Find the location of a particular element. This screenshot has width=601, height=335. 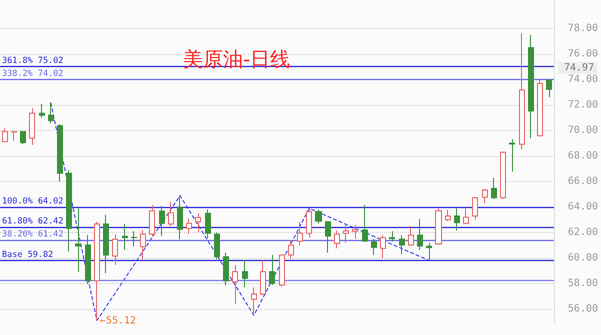

y-tick-label: 76.00 is located at coordinates (583, 54).